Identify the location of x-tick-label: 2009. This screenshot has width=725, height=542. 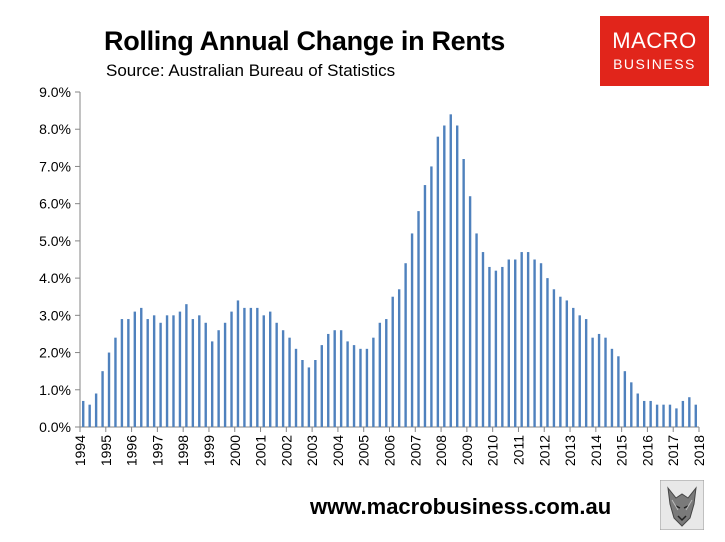
(467, 450).